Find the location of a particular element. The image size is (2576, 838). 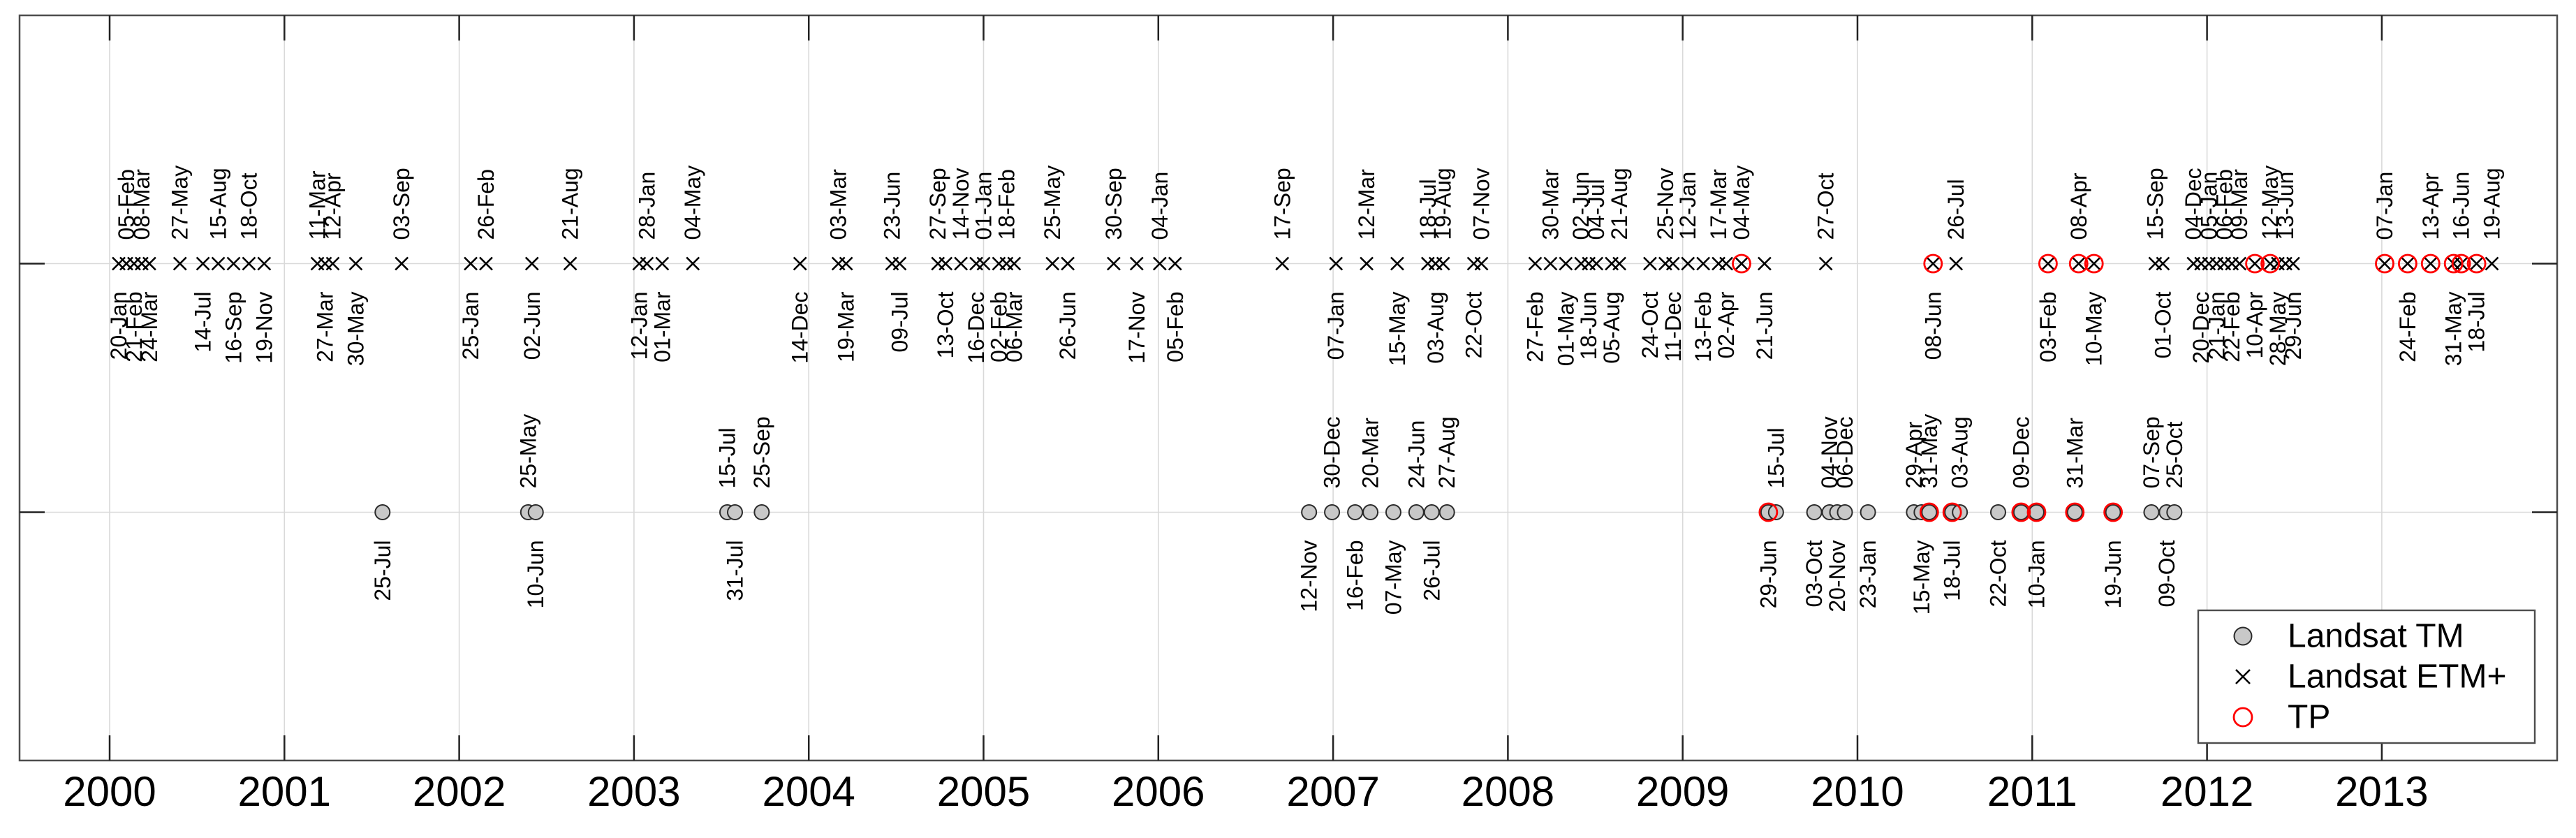

etm-date-label: 13-Oct is located at coordinates (945, 324).